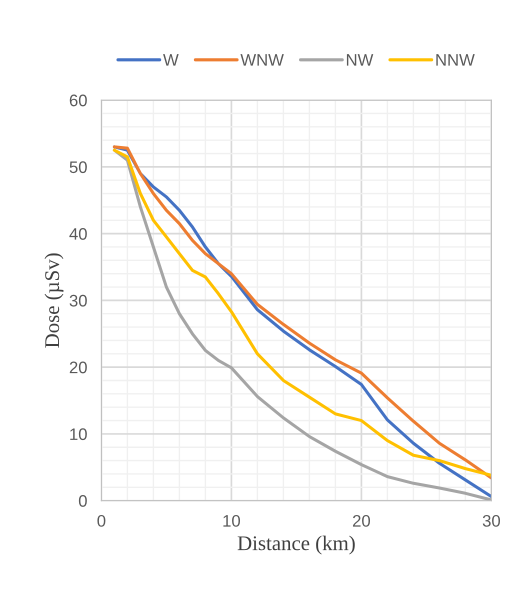 This screenshot has width=520, height=589. What do you see at coordinates (54, 300) in the screenshot?
I see `y-axis-title: Dose (µSv)` at bounding box center [54, 300].